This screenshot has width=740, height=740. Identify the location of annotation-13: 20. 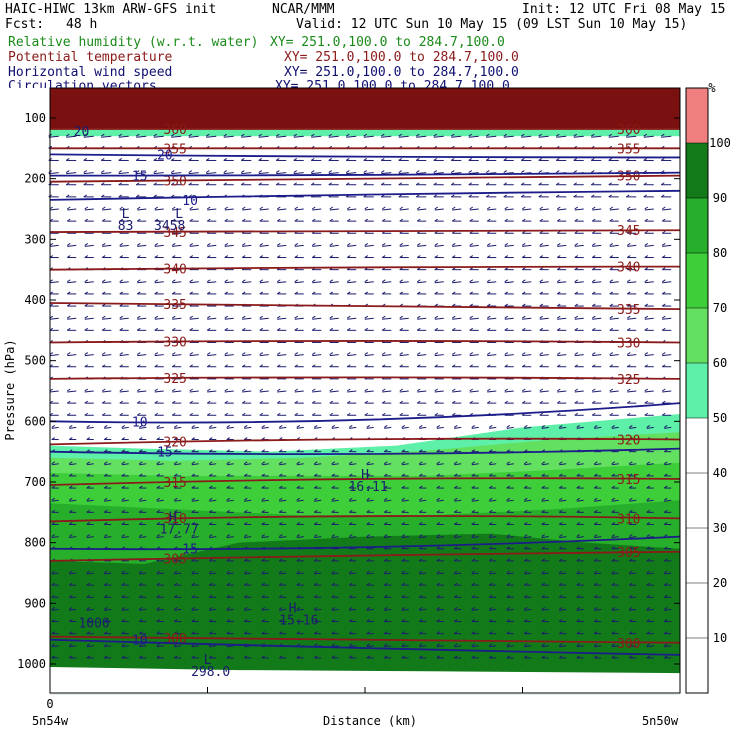
(82, 132).